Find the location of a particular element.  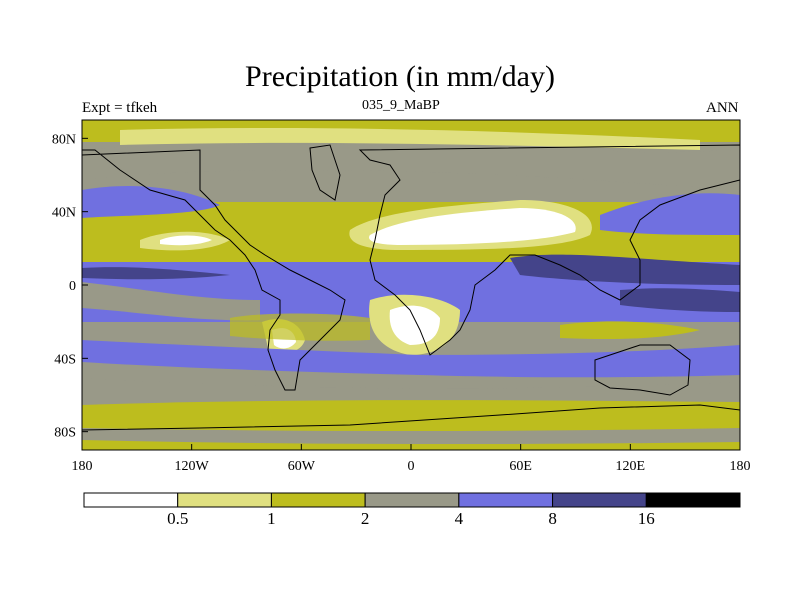

equatorial-gray is located at coordinates (171, 301).